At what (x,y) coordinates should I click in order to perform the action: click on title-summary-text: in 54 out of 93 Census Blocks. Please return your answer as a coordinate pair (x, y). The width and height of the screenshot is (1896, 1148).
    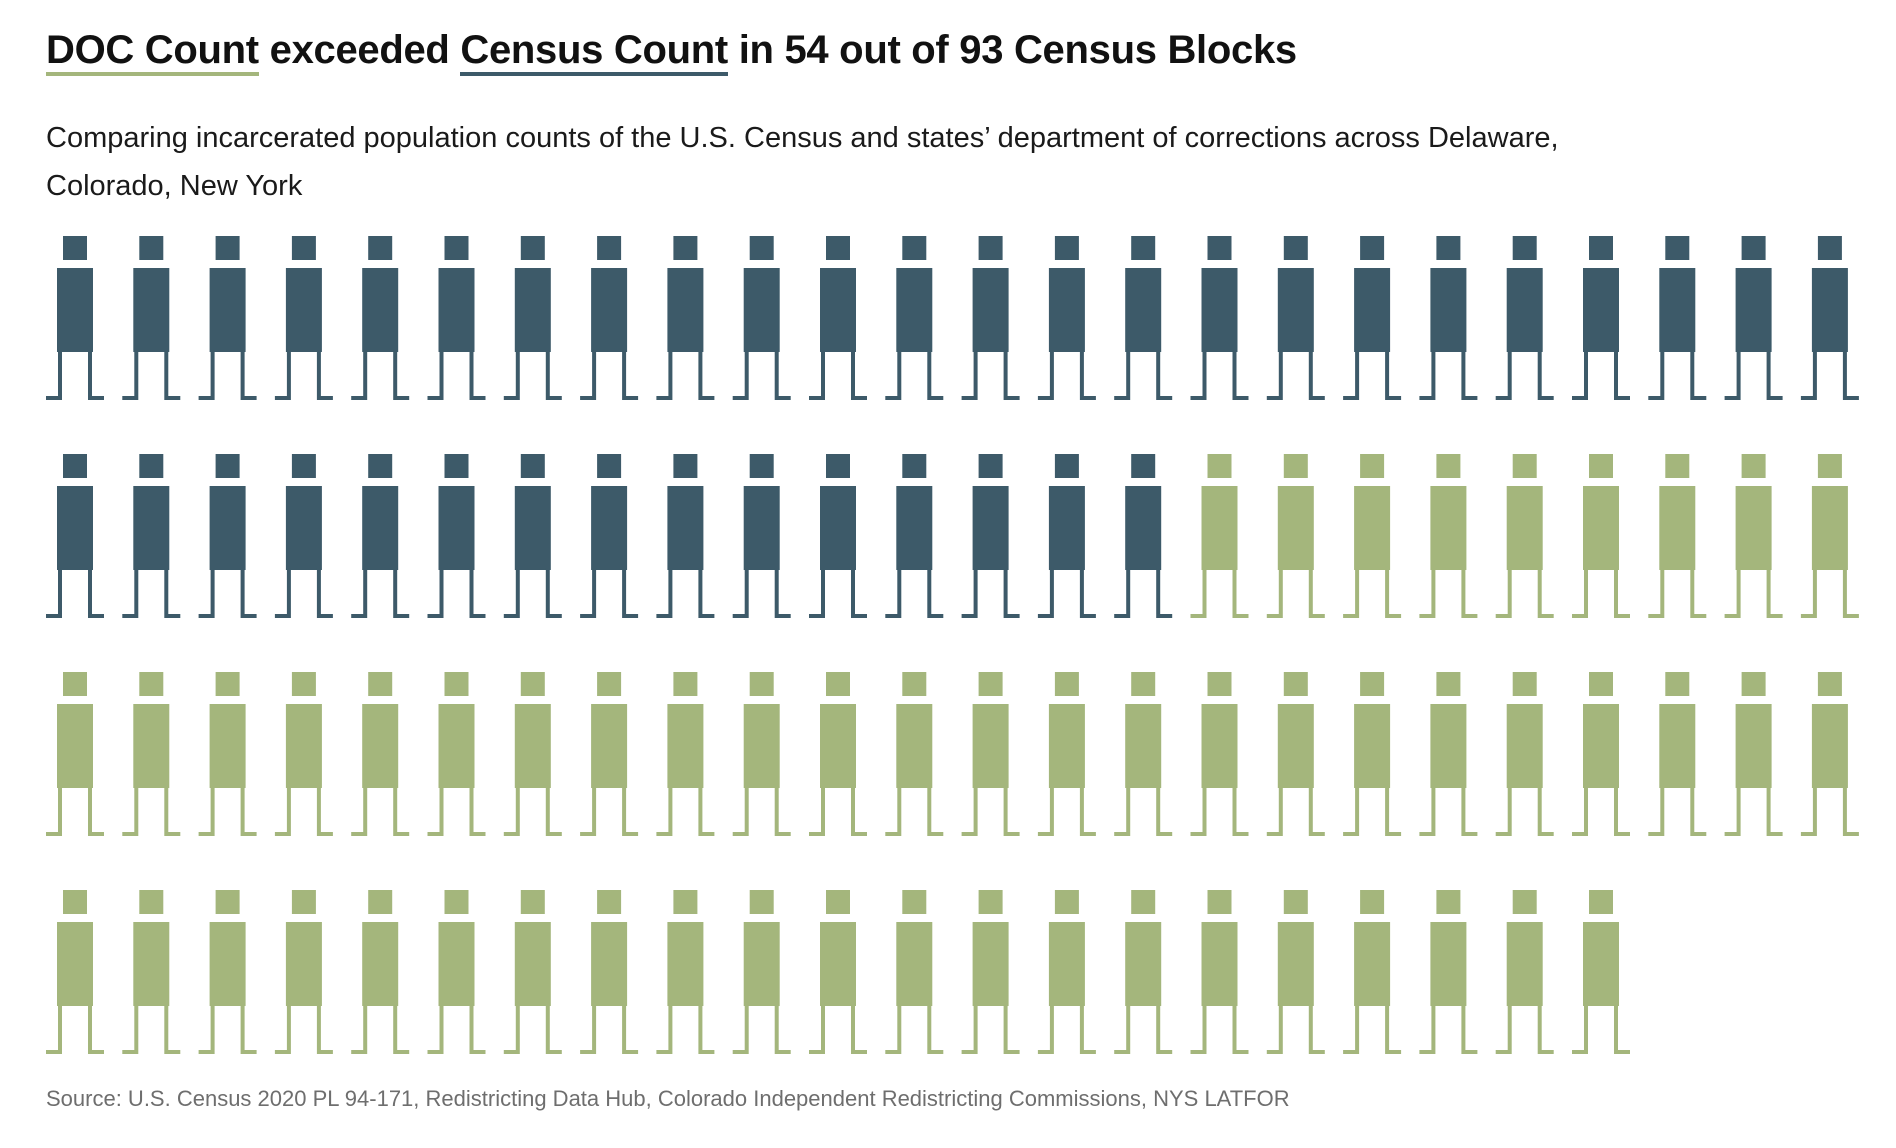
    Looking at the image, I should click on (1012, 50).